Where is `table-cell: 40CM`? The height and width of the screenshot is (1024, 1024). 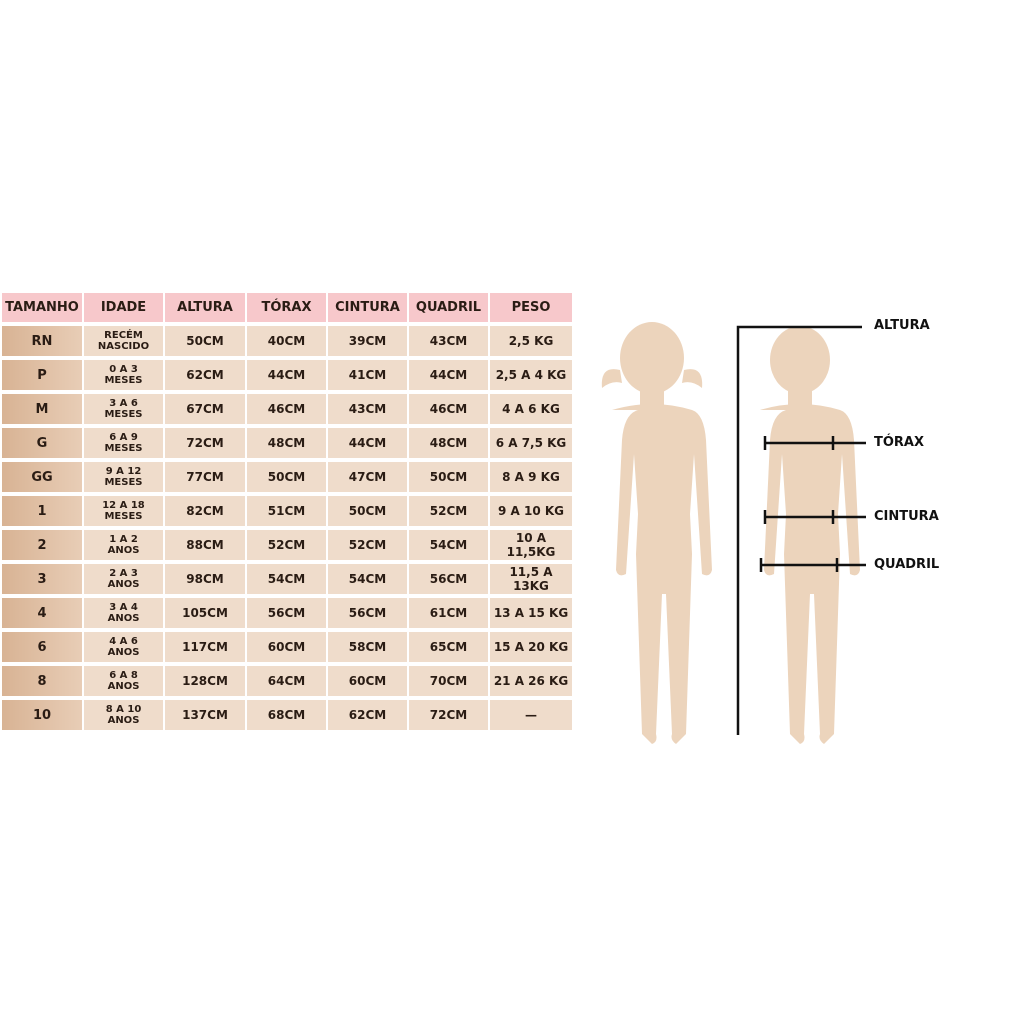 table-cell: 40CM is located at coordinates (286, 341).